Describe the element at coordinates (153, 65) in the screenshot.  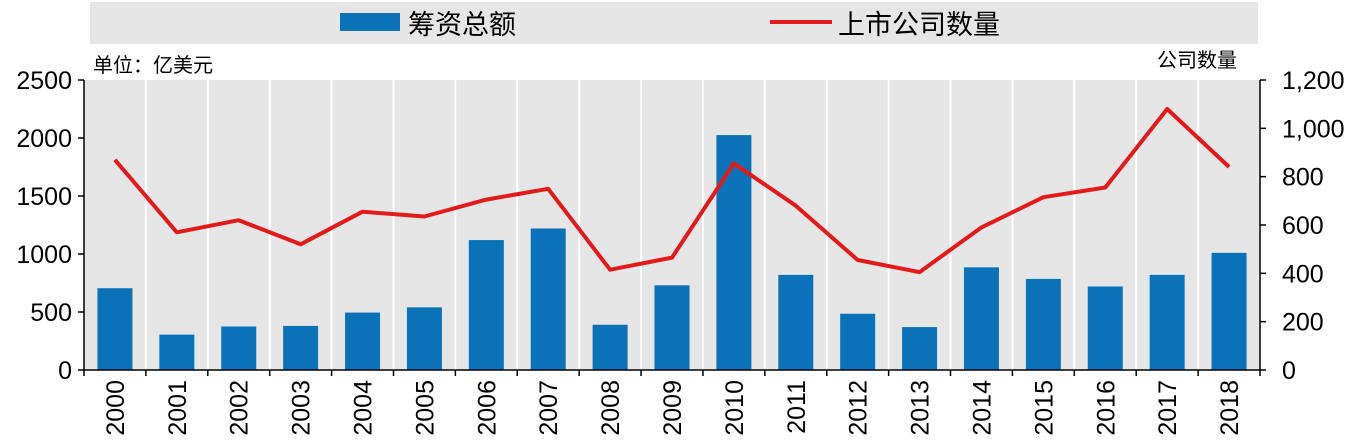
I see `left-axis-label: 单位：亿美元` at that location.